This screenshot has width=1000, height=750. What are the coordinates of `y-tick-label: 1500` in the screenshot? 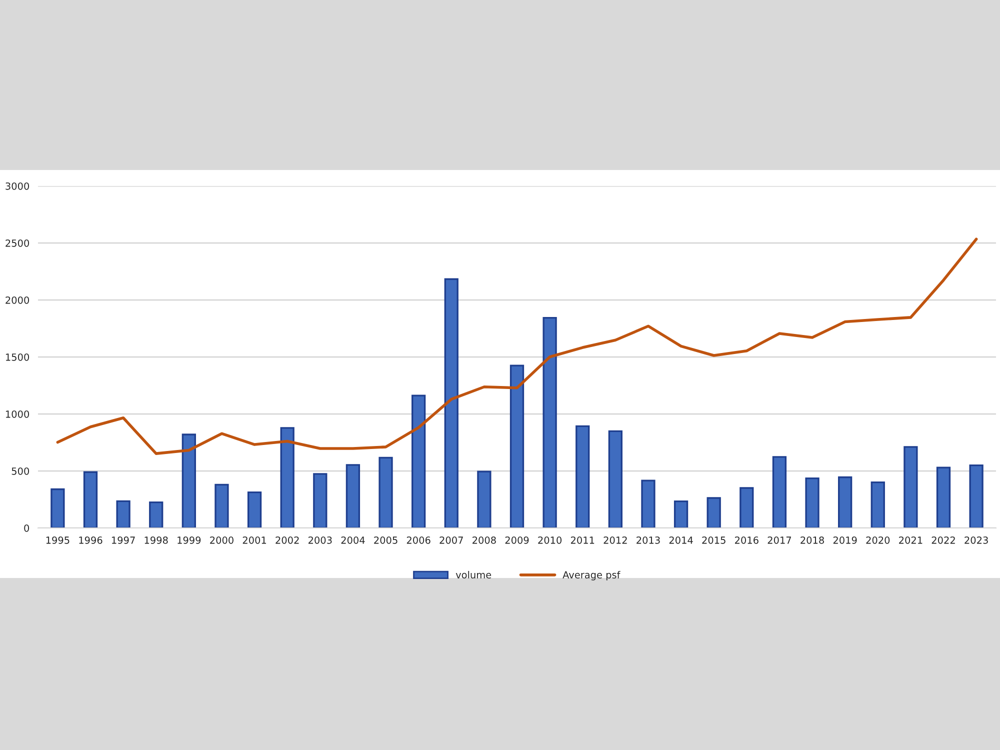 It's located at (18, 357).